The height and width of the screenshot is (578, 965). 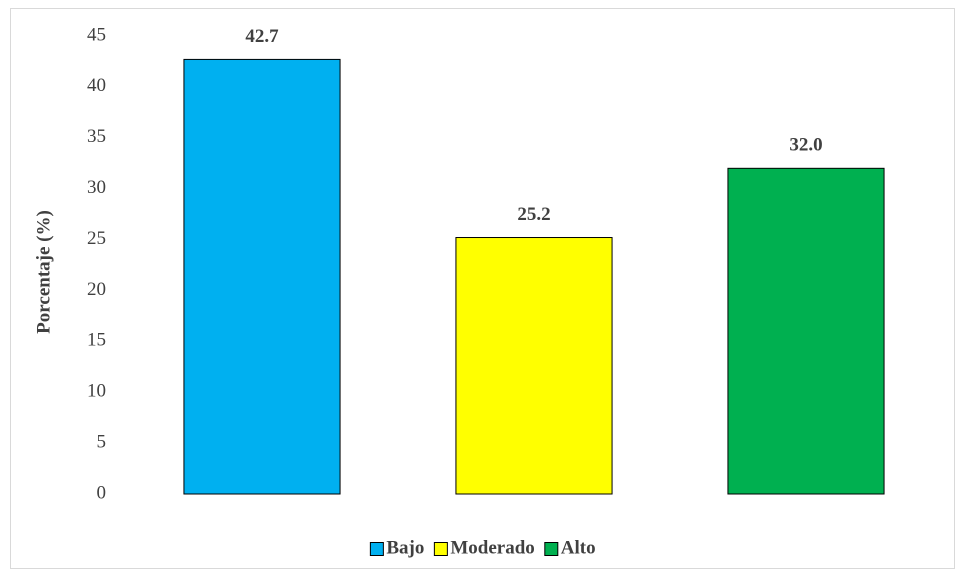 I want to click on legend-label: Bajo, so click(x=405, y=547).